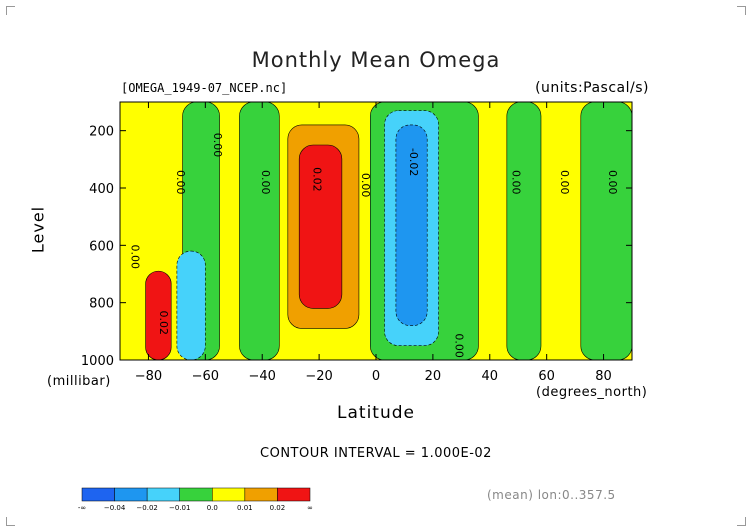 Image resolution: width=752 pixels, height=532 pixels. What do you see at coordinates (97, 361) in the screenshot?
I see `y-tick-label-4: 1000` at bounding box center [97, 361].